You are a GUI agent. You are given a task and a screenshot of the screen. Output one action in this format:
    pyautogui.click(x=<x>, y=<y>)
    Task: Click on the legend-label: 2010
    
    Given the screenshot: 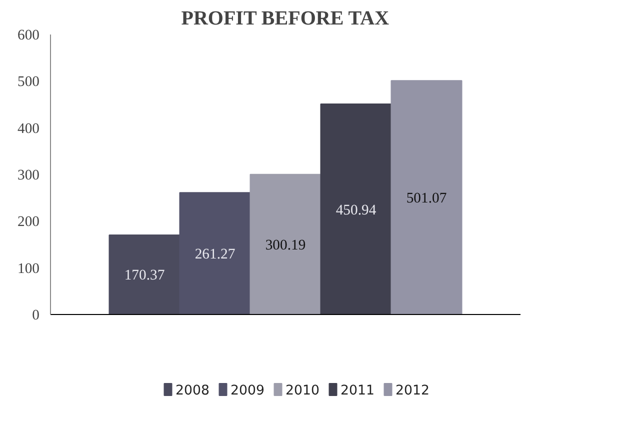 What is the action you would take?
    pyautogui.click(x=303, y=391)
    